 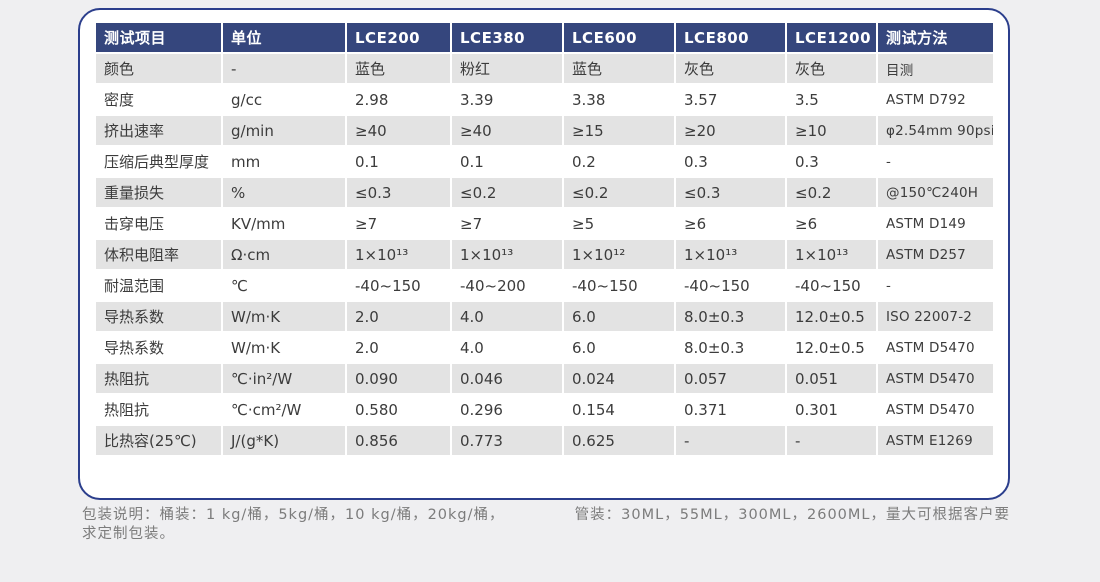 I want to click on packaging-note-line2: 求定制包装。, so click(x=128, y=534).